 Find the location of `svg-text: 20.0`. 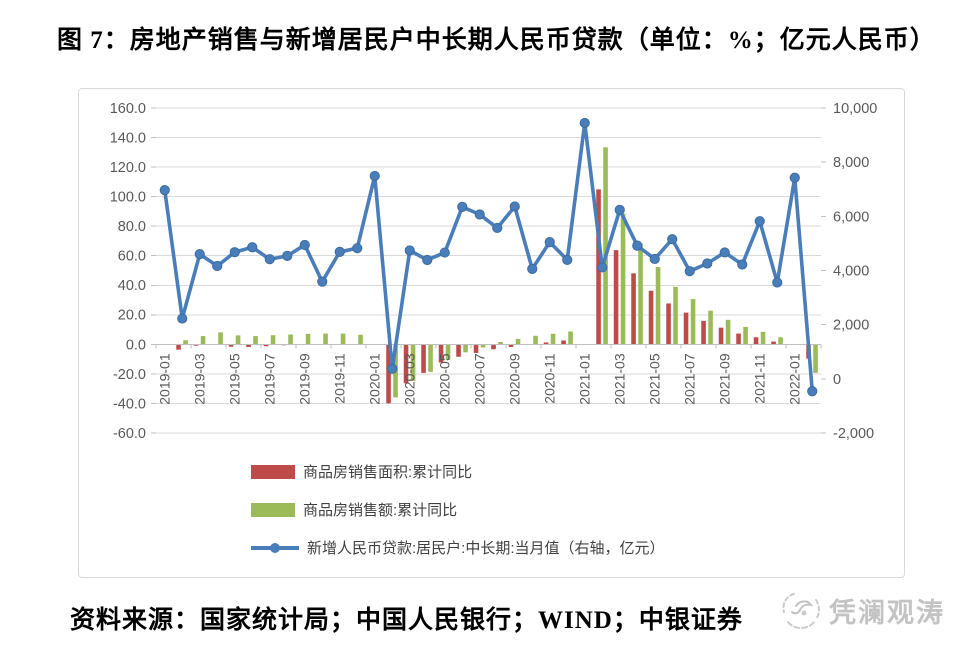

svg-text: 20.0 is located at coordinates (132, 316).